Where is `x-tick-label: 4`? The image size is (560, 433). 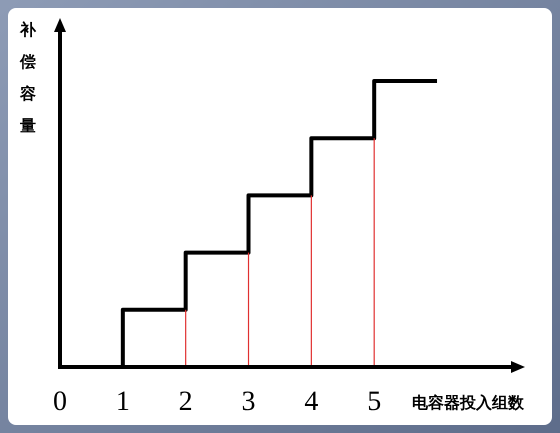 x-tick-label: 4 is located at coordinates (311, 401).